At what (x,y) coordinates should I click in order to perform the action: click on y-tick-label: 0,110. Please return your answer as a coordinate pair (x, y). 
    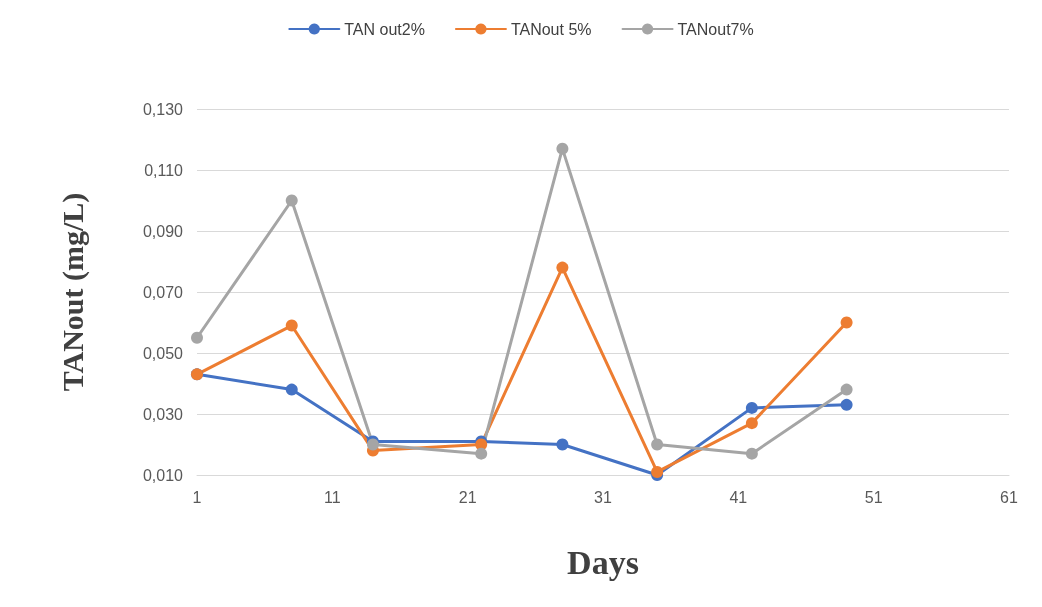
    Looking at the image, I should click on (164, 170).